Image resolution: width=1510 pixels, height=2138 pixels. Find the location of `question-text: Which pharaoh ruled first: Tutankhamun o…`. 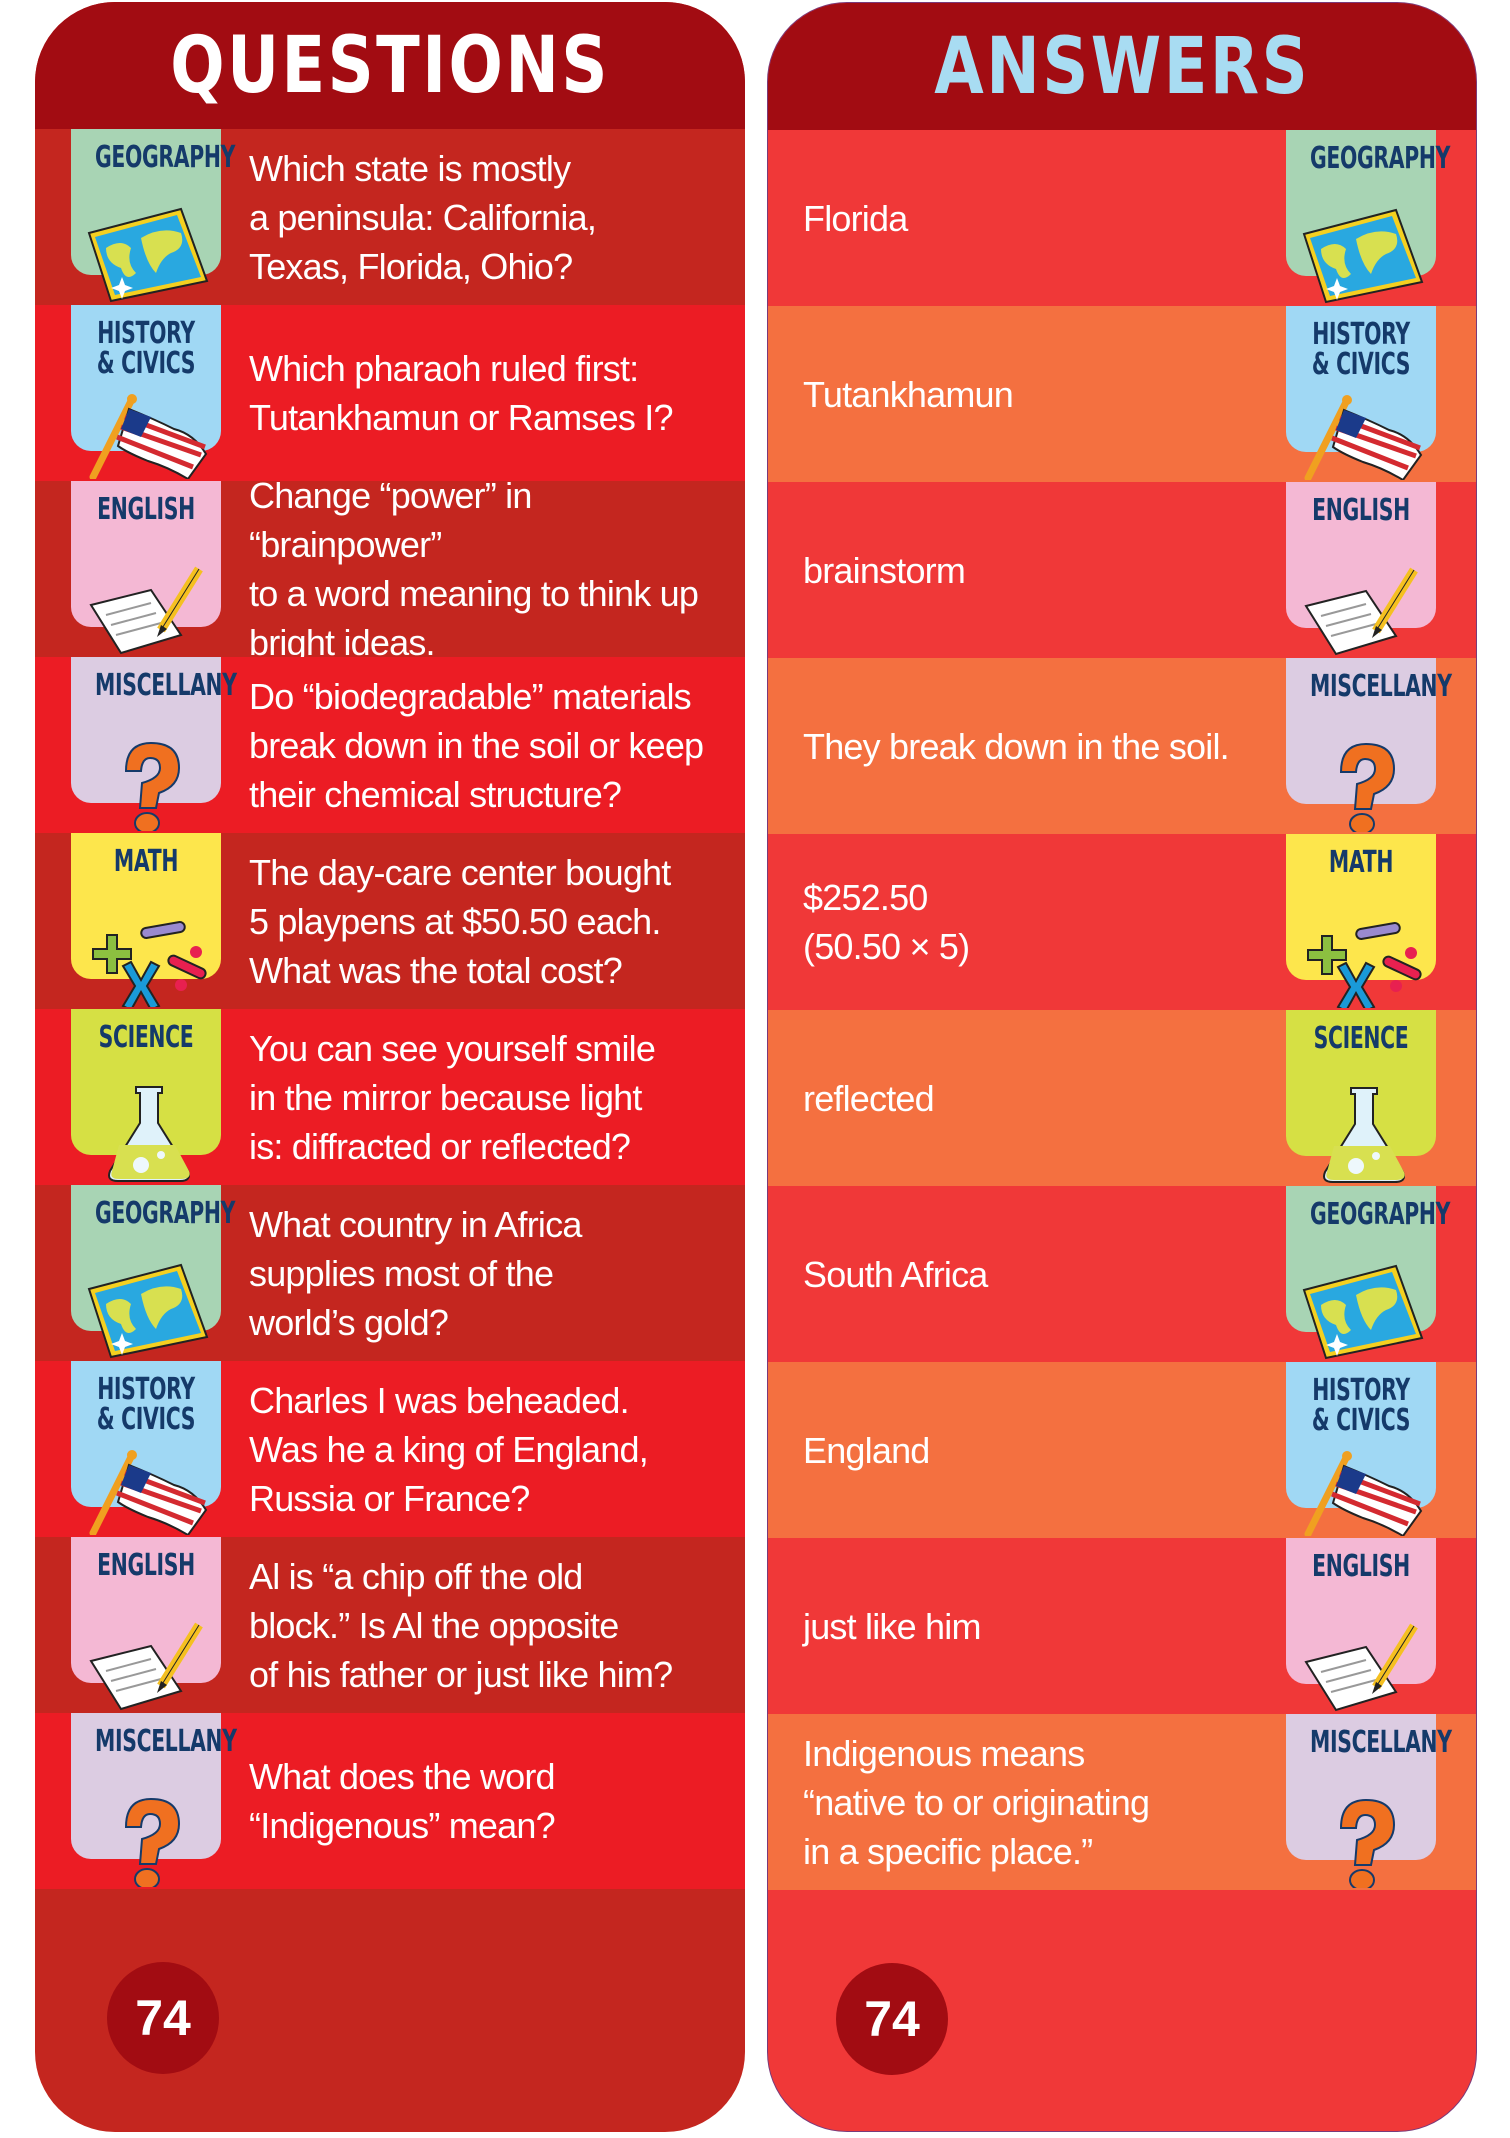

question-text: Which pharaoh ruled first: Tutankhamun o… is located at coordinates (461, 393).